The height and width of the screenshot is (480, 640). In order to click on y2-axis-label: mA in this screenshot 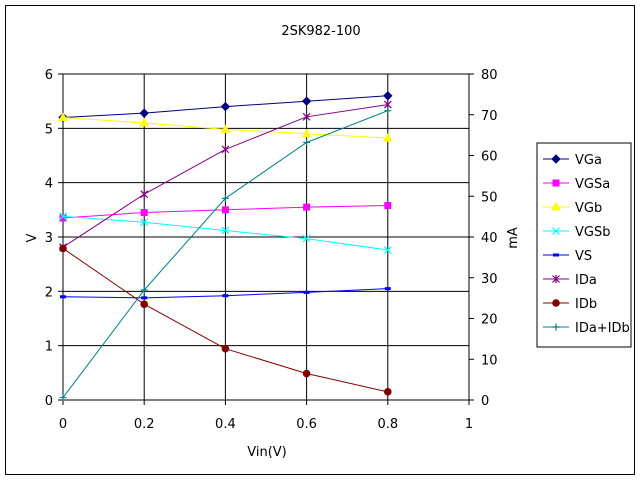, I will do `click(513, 238)`.